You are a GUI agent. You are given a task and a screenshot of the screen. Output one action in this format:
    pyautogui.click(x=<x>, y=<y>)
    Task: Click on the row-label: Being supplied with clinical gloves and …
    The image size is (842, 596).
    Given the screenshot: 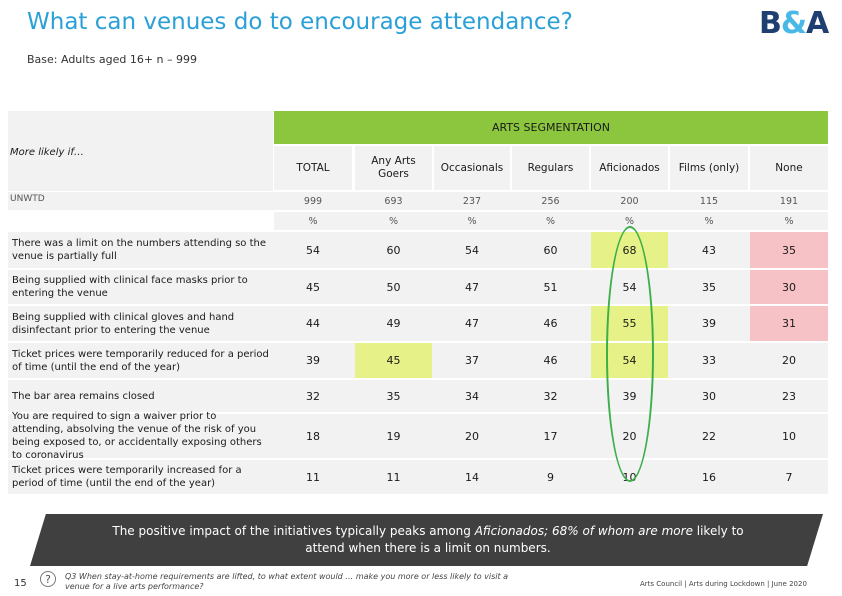 What is the action you would take?
    pyautogui.click(x=123, y=323)
    